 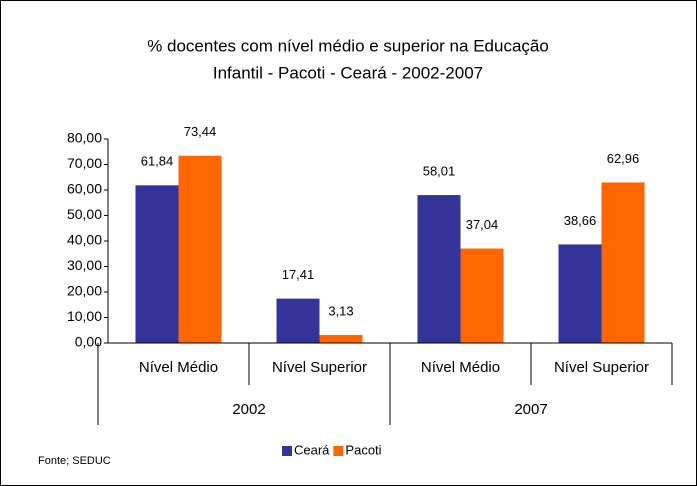 I want to click on value-label: 73,44, so click(x=200, y=131).